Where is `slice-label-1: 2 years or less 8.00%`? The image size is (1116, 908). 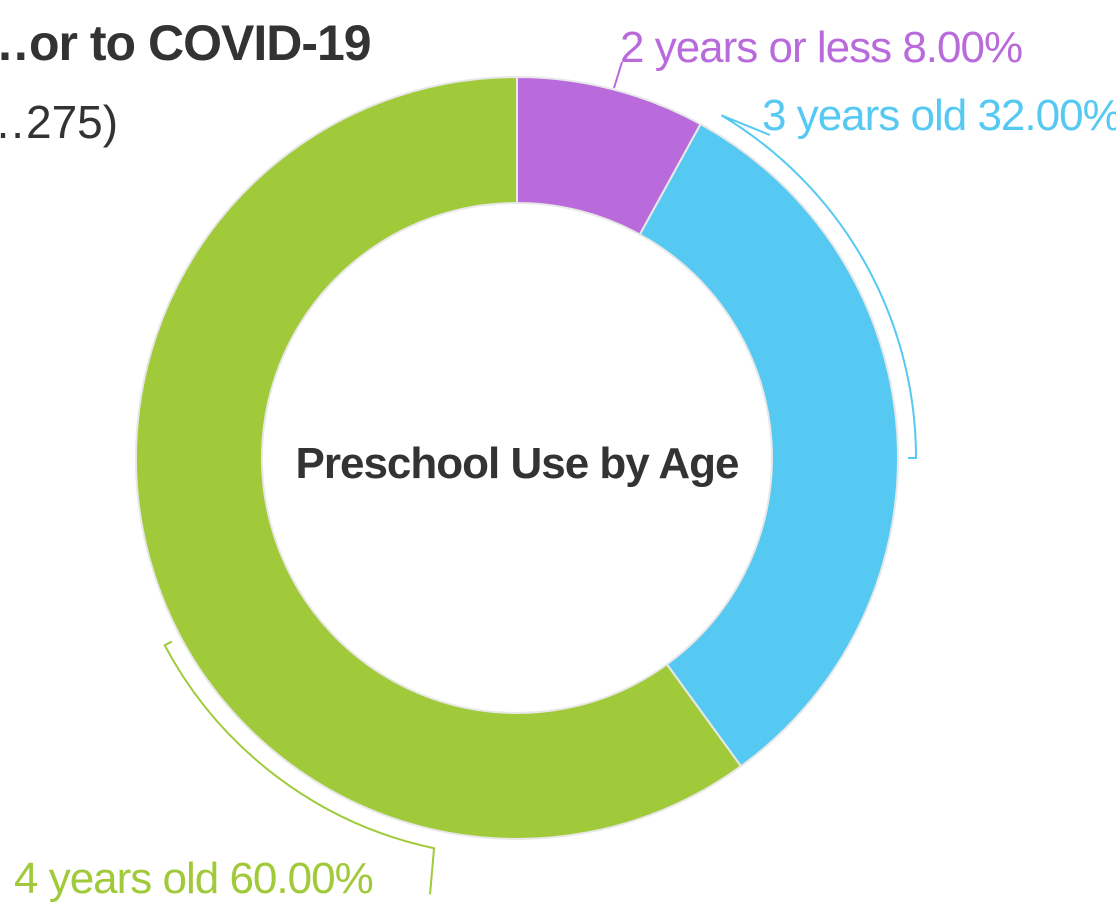
slice-label-1: 2 years or less 8.00% is located at coordinates (821, 47).